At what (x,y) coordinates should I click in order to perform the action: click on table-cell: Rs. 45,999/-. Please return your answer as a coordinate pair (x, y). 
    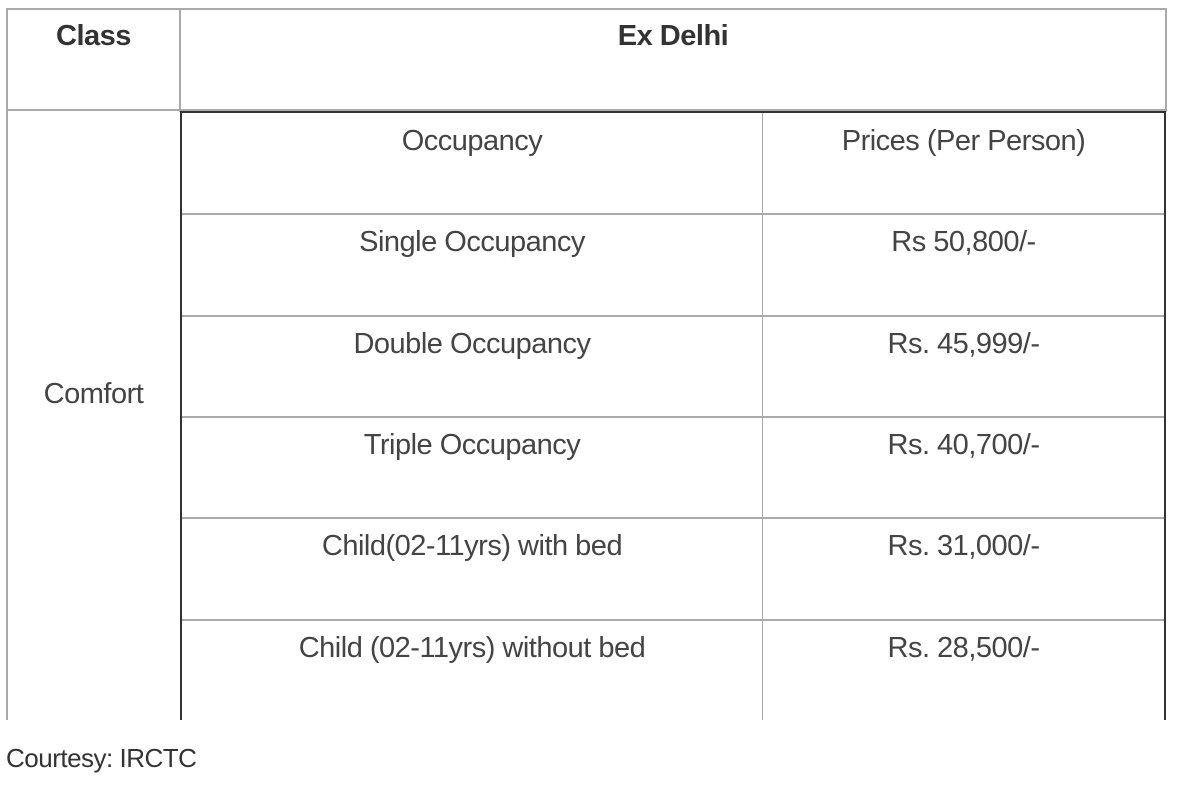
    Looking at the image, I should click on (963, 343).